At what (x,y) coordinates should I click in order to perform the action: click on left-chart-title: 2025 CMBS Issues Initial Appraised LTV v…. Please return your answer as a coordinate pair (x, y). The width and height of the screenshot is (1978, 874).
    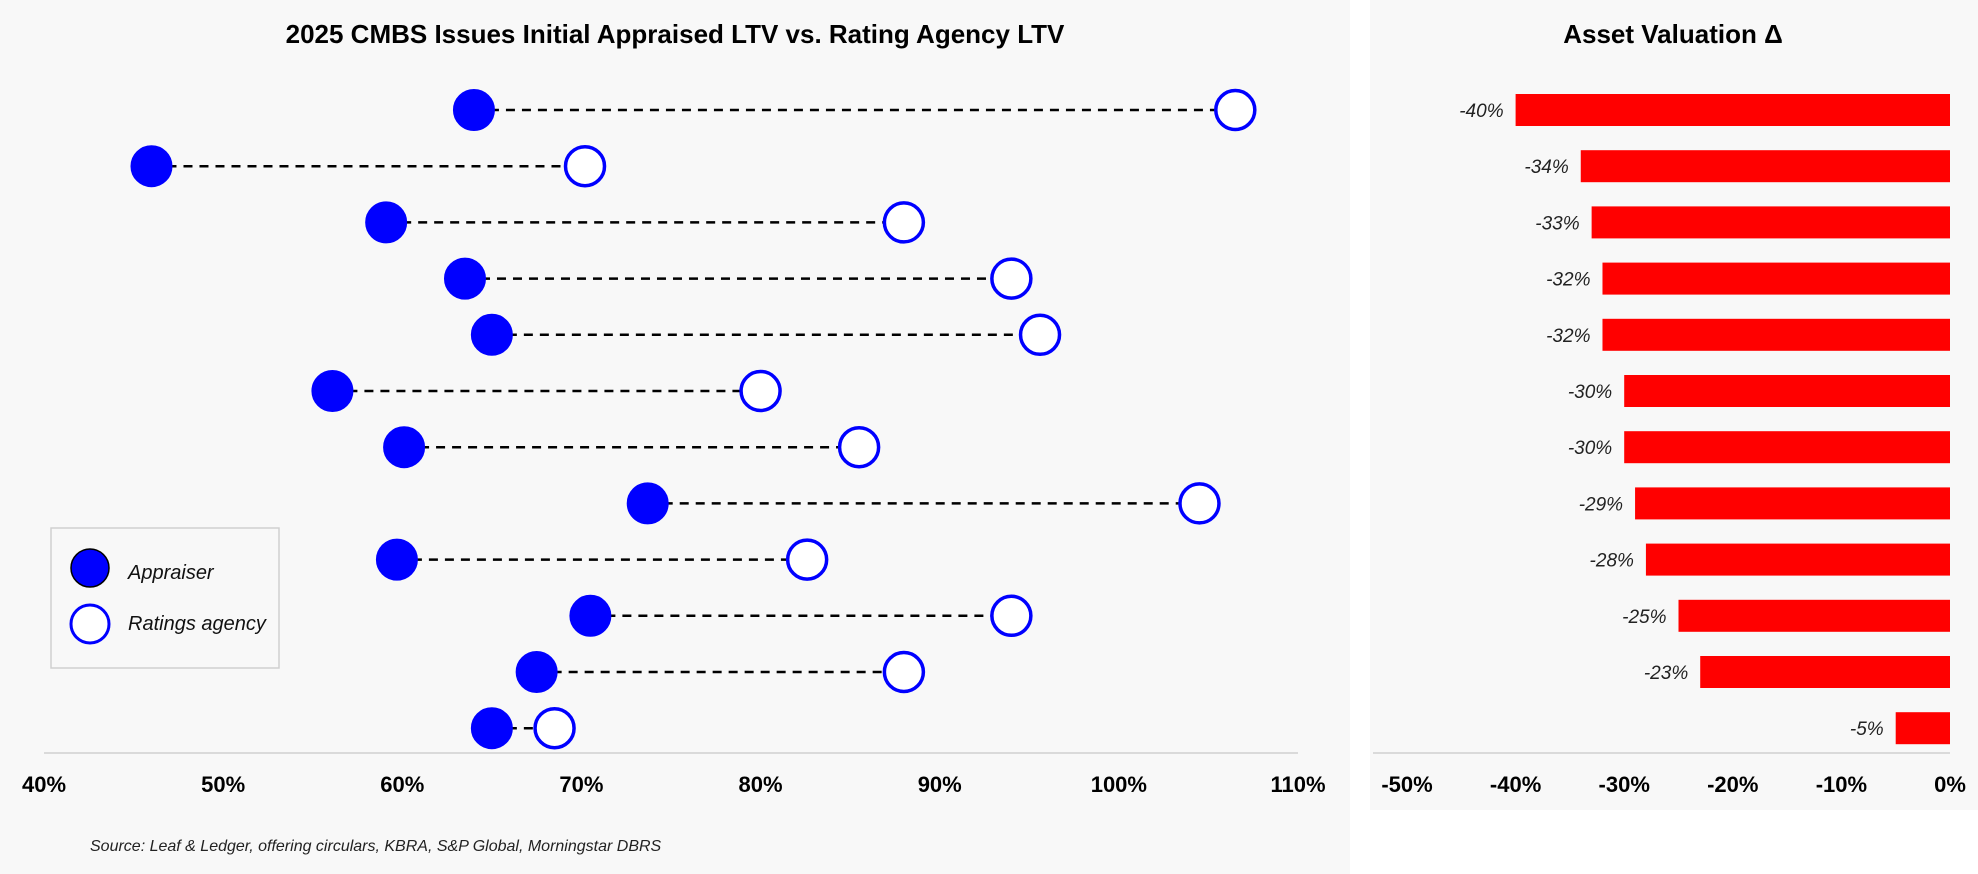
    Looking at the image, I should click on (675, 34).